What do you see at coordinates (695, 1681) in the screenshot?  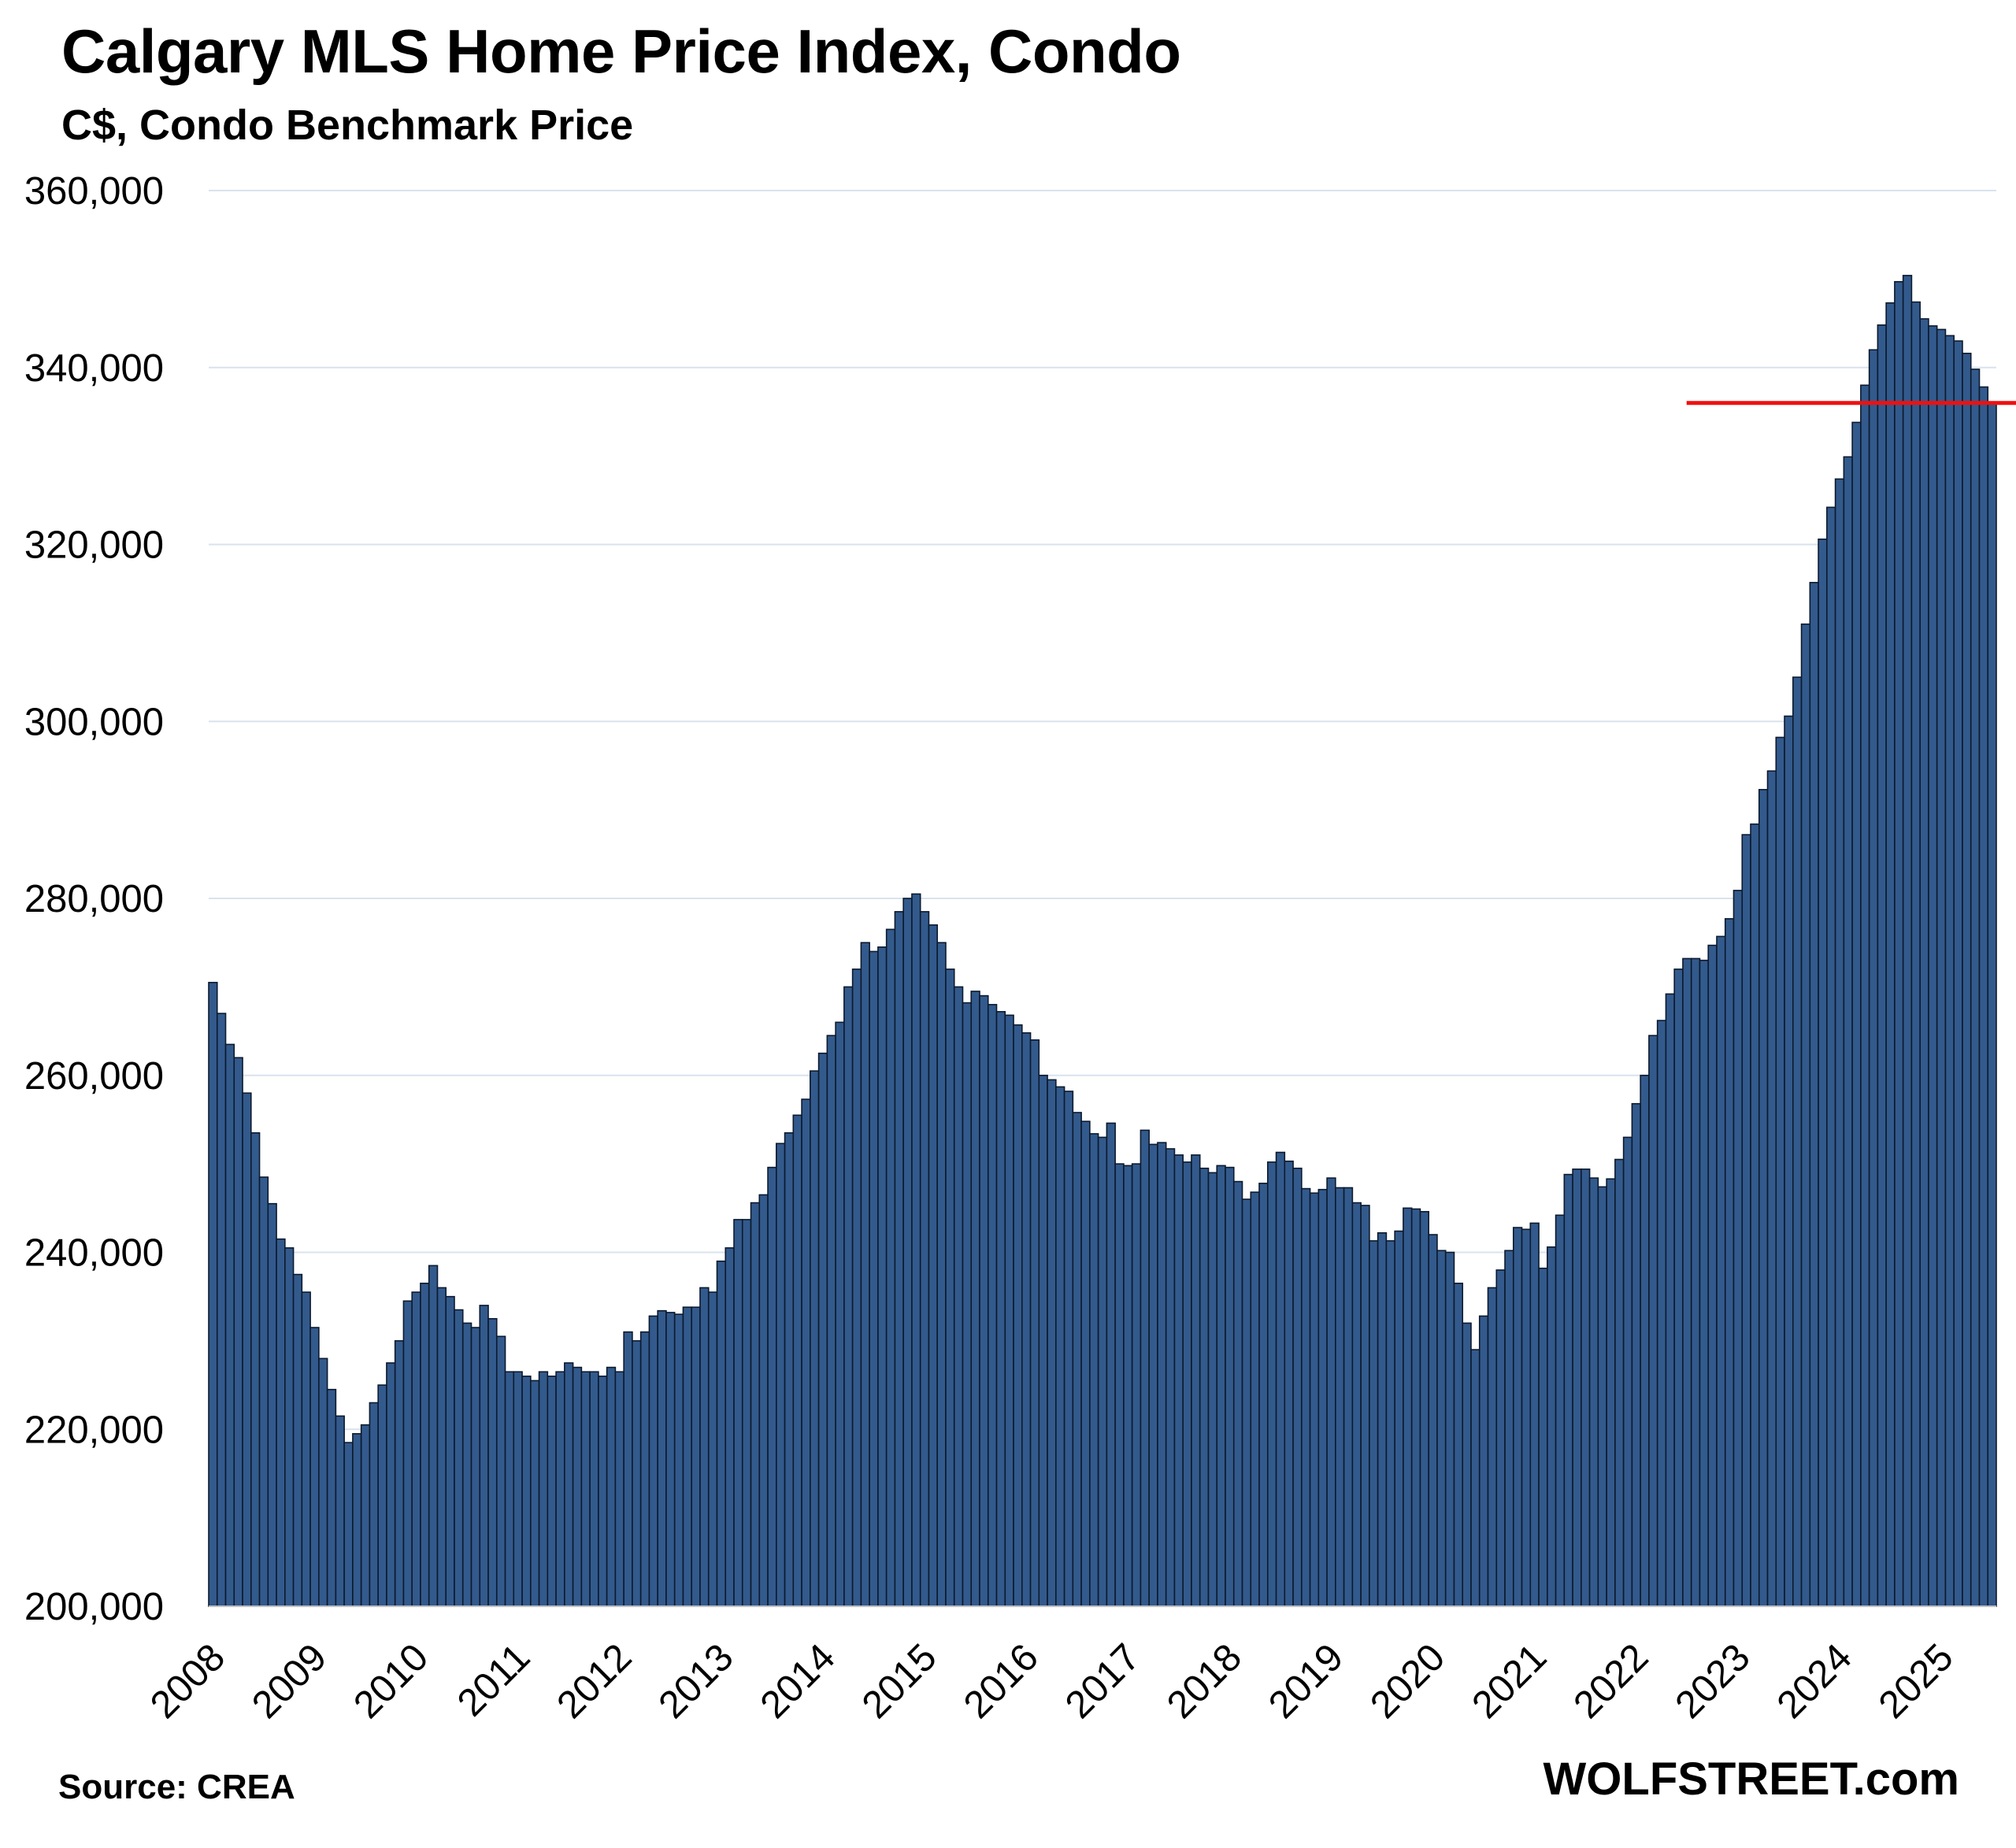 I see `x-tick-label: 2013` at bounding box center [695, 1681].